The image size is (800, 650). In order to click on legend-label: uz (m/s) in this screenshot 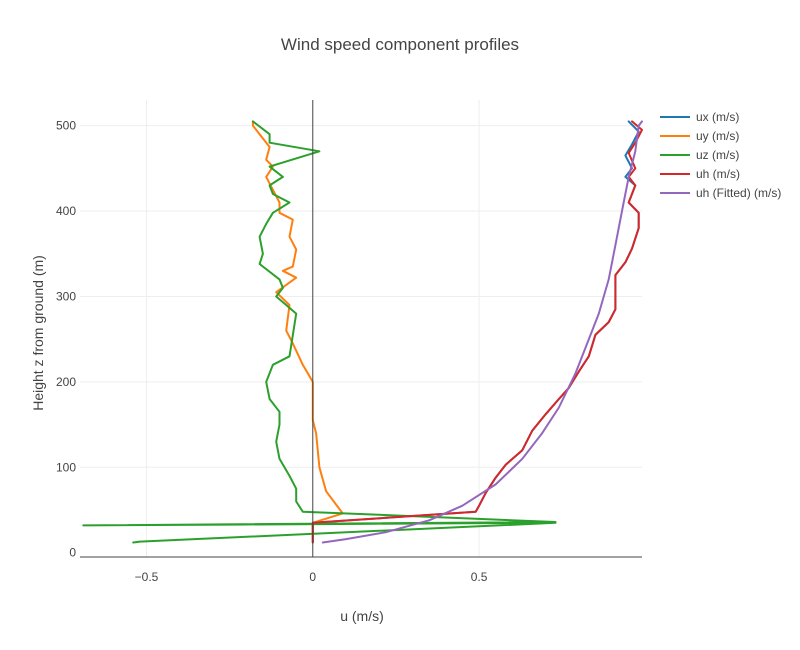, I will do `click(717, 155)`.